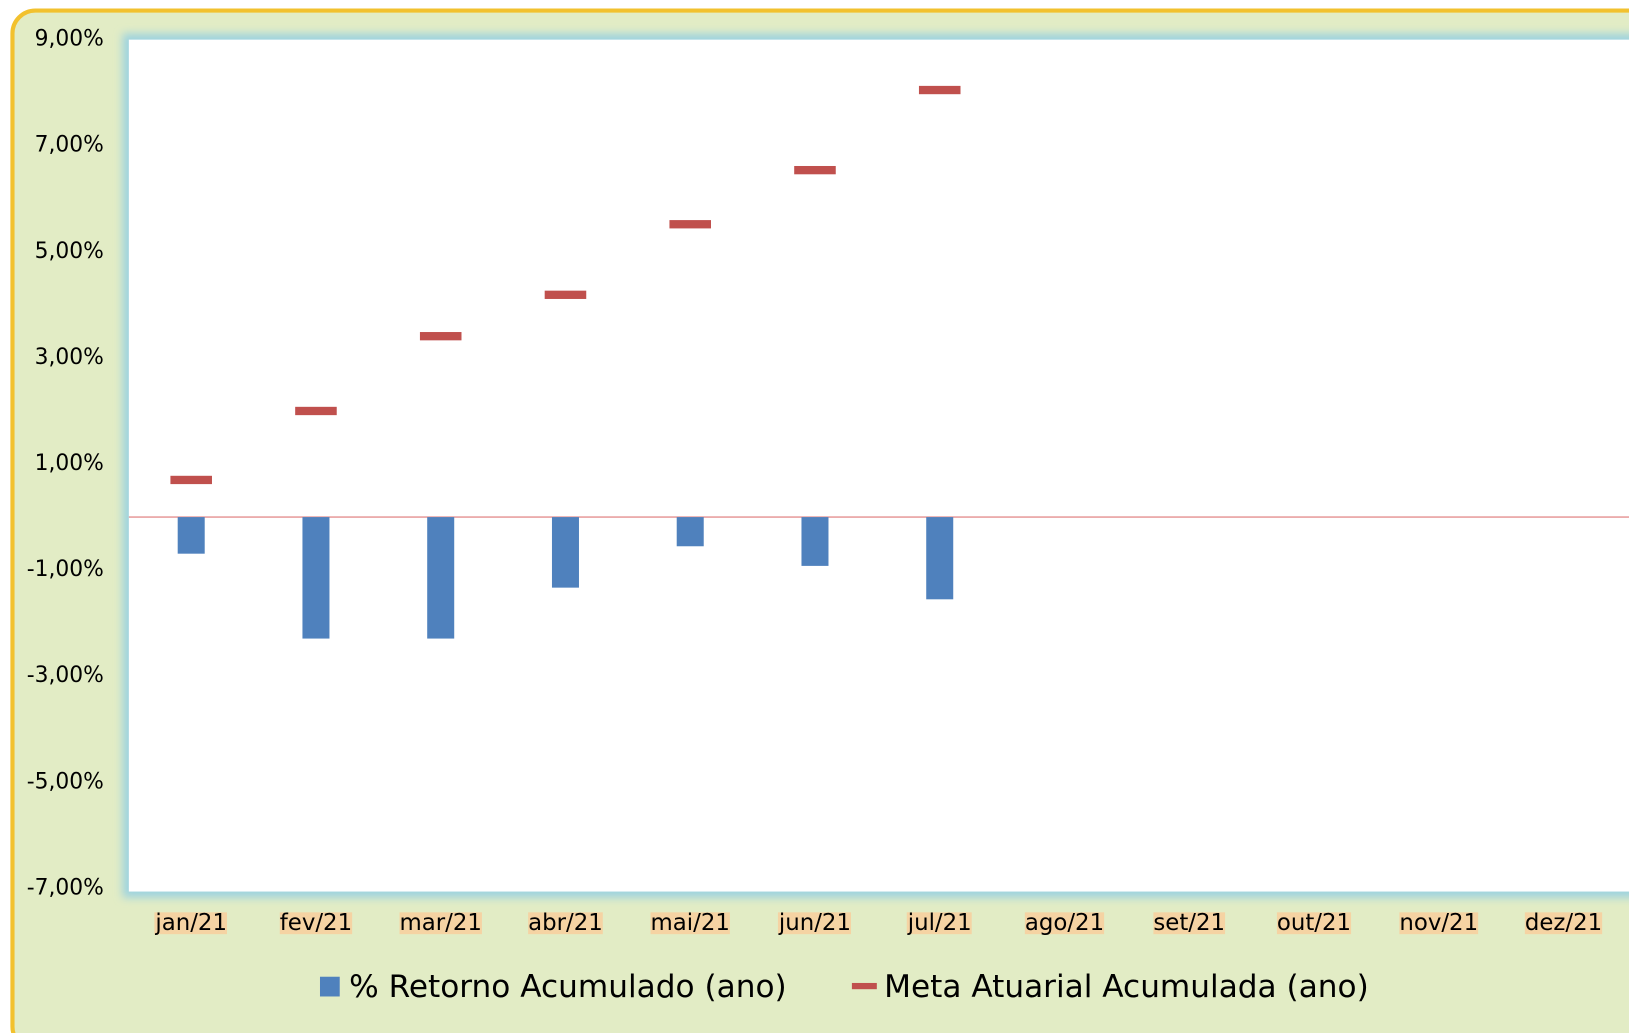 This screenshot has height=1033, width=1629. I want to click on y-tick-label: 7,00%, so click(69, 145).